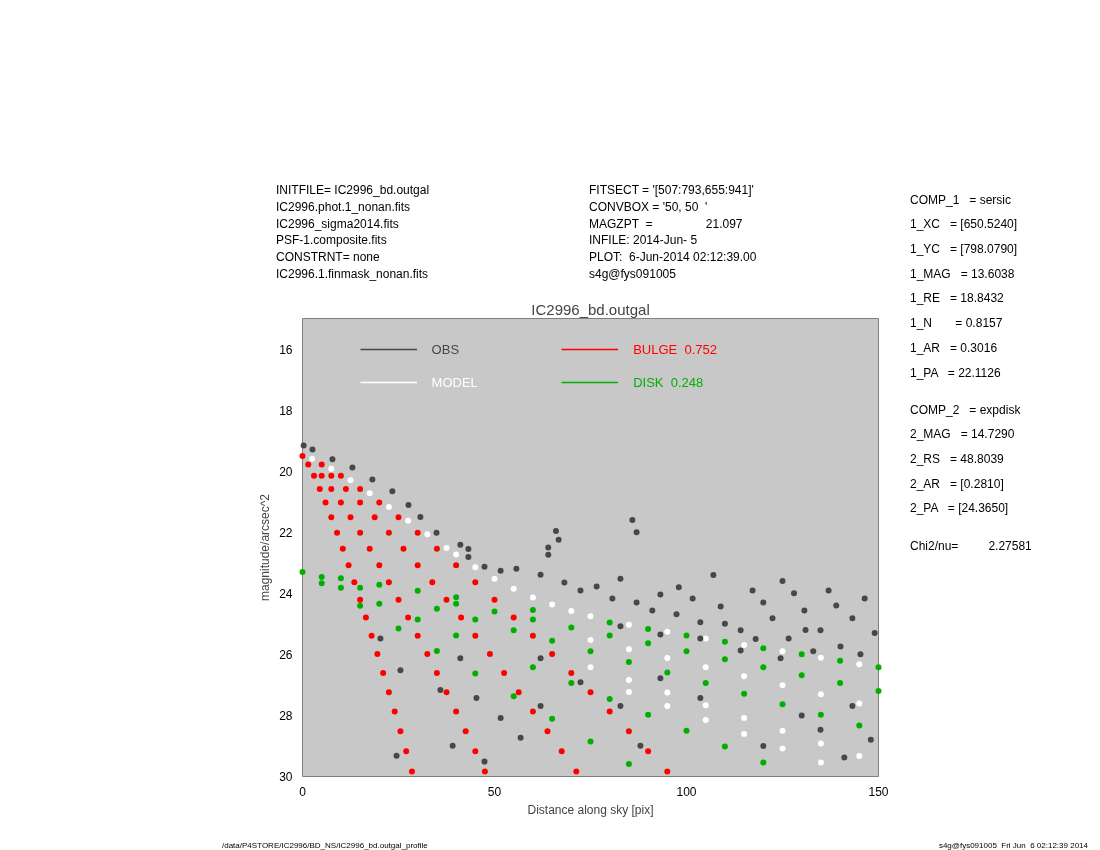 The height and width of the screenshot is (850, 1100). I want to click on text: s4g@fys091005 Fri Jun 6 02:12:39 2014, so click(1012, 845).